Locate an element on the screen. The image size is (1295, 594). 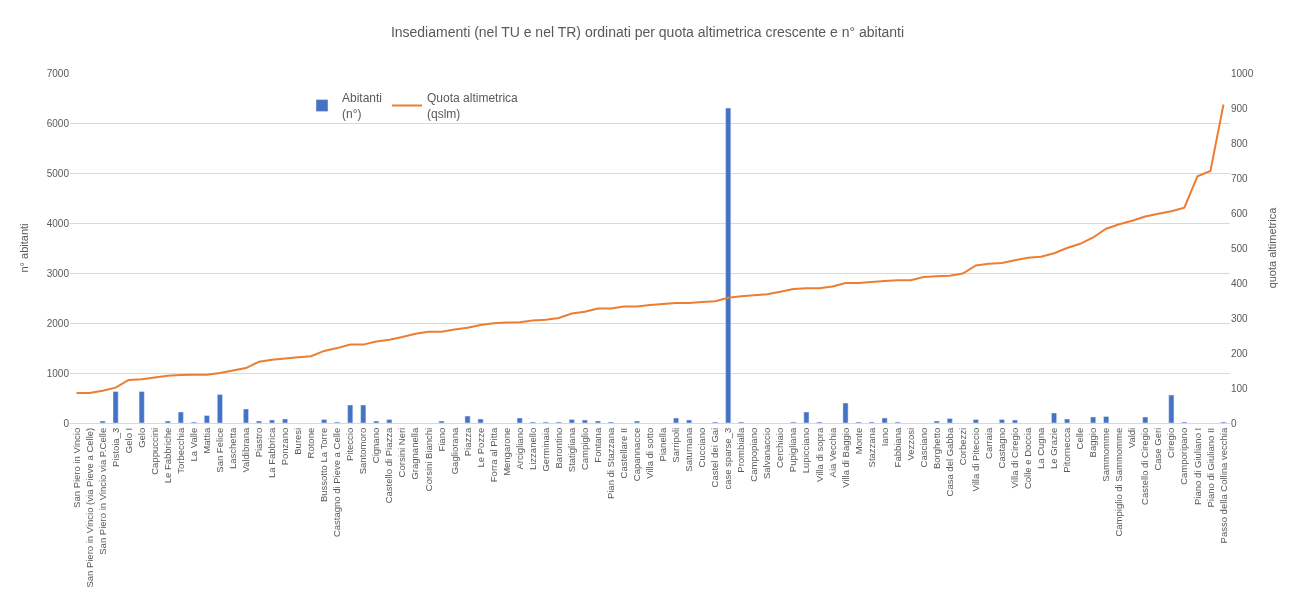
x-tick-label: Germinaia is located at coordinates (545, 449).